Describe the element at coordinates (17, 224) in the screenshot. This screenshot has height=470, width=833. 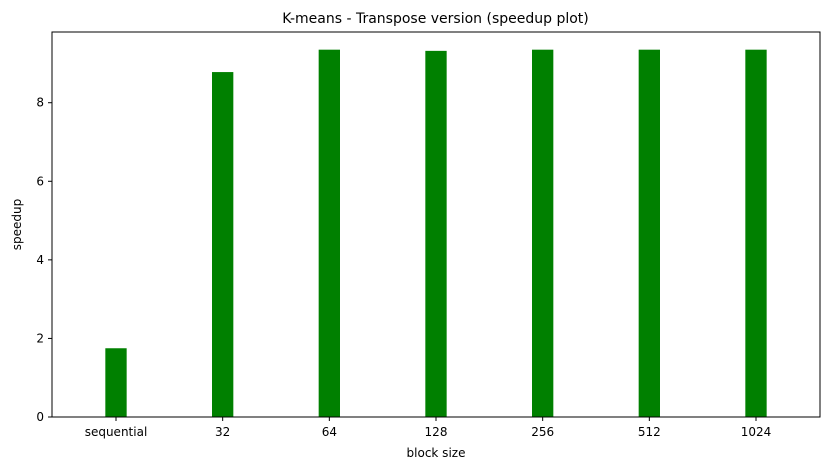
I see `y-axis-label: speedup` at that location.